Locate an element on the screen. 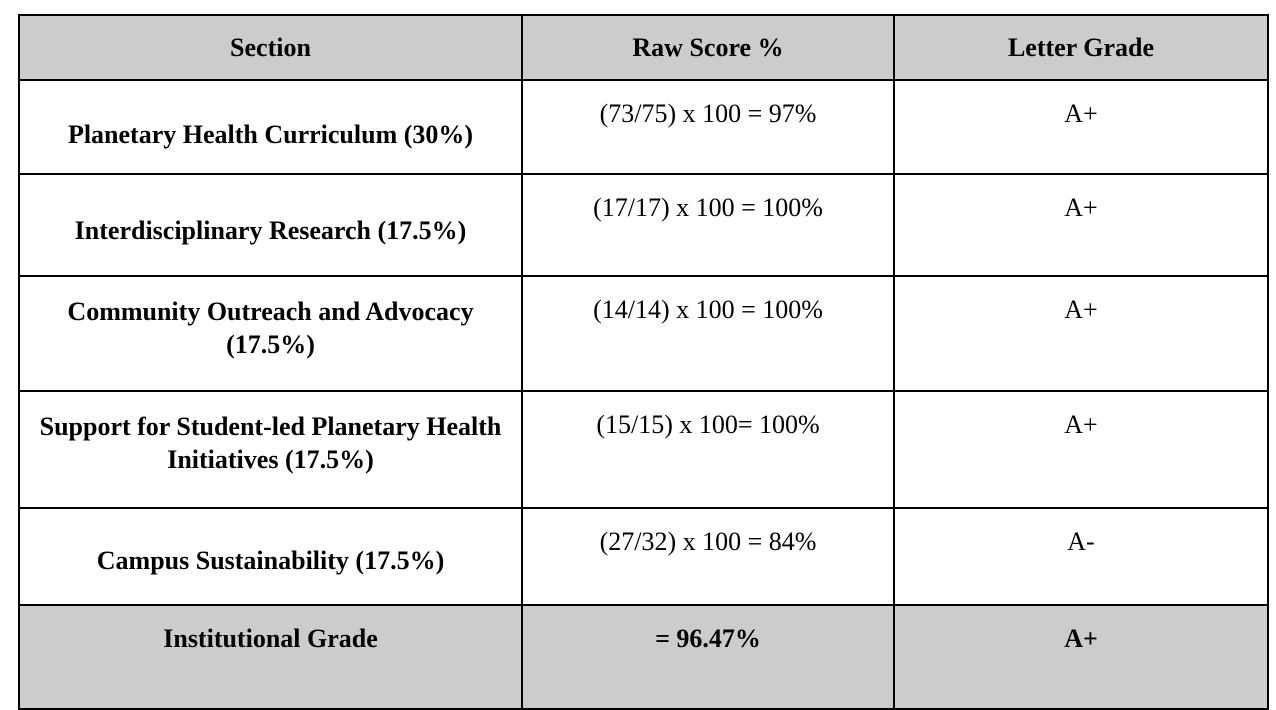  header-section: Section is located at coordinates (270, 47).